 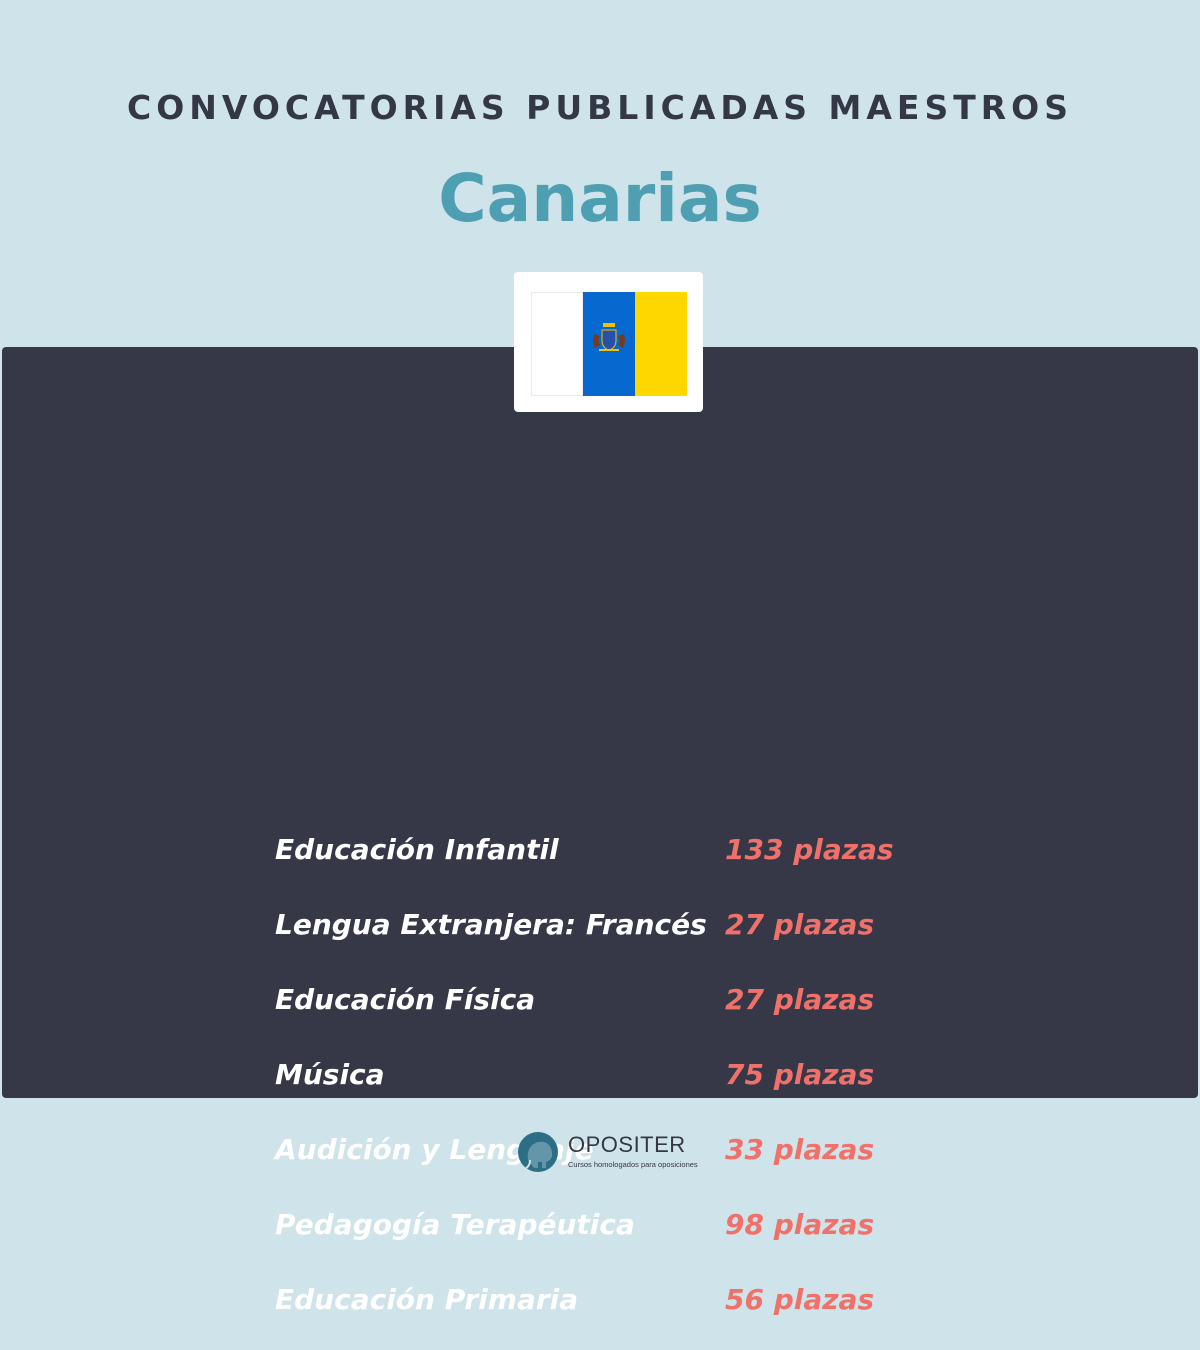 What do you see at coordinates (600, 198) in the screenshot?
I see `region-title: Canarias` at bounding box center [600, 198].